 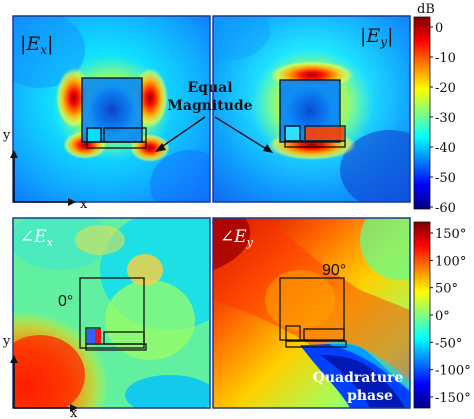 What do you see at coordinates (370, 396) in the screenshot?
I see `svg-text: phase` at bounding box center [370, 396].